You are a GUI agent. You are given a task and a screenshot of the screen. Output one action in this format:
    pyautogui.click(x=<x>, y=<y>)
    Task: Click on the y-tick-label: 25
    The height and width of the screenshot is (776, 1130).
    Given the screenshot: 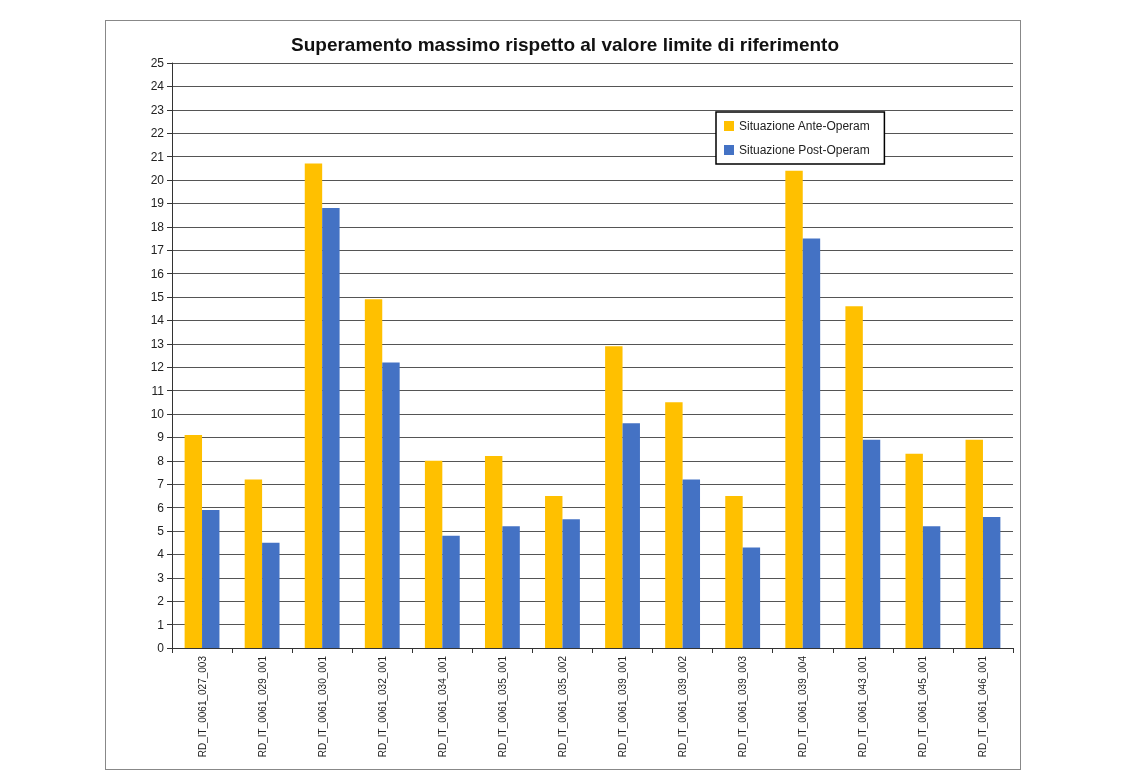 What is the action you would take?
    pyautogui.click(x=157, y=63)
    